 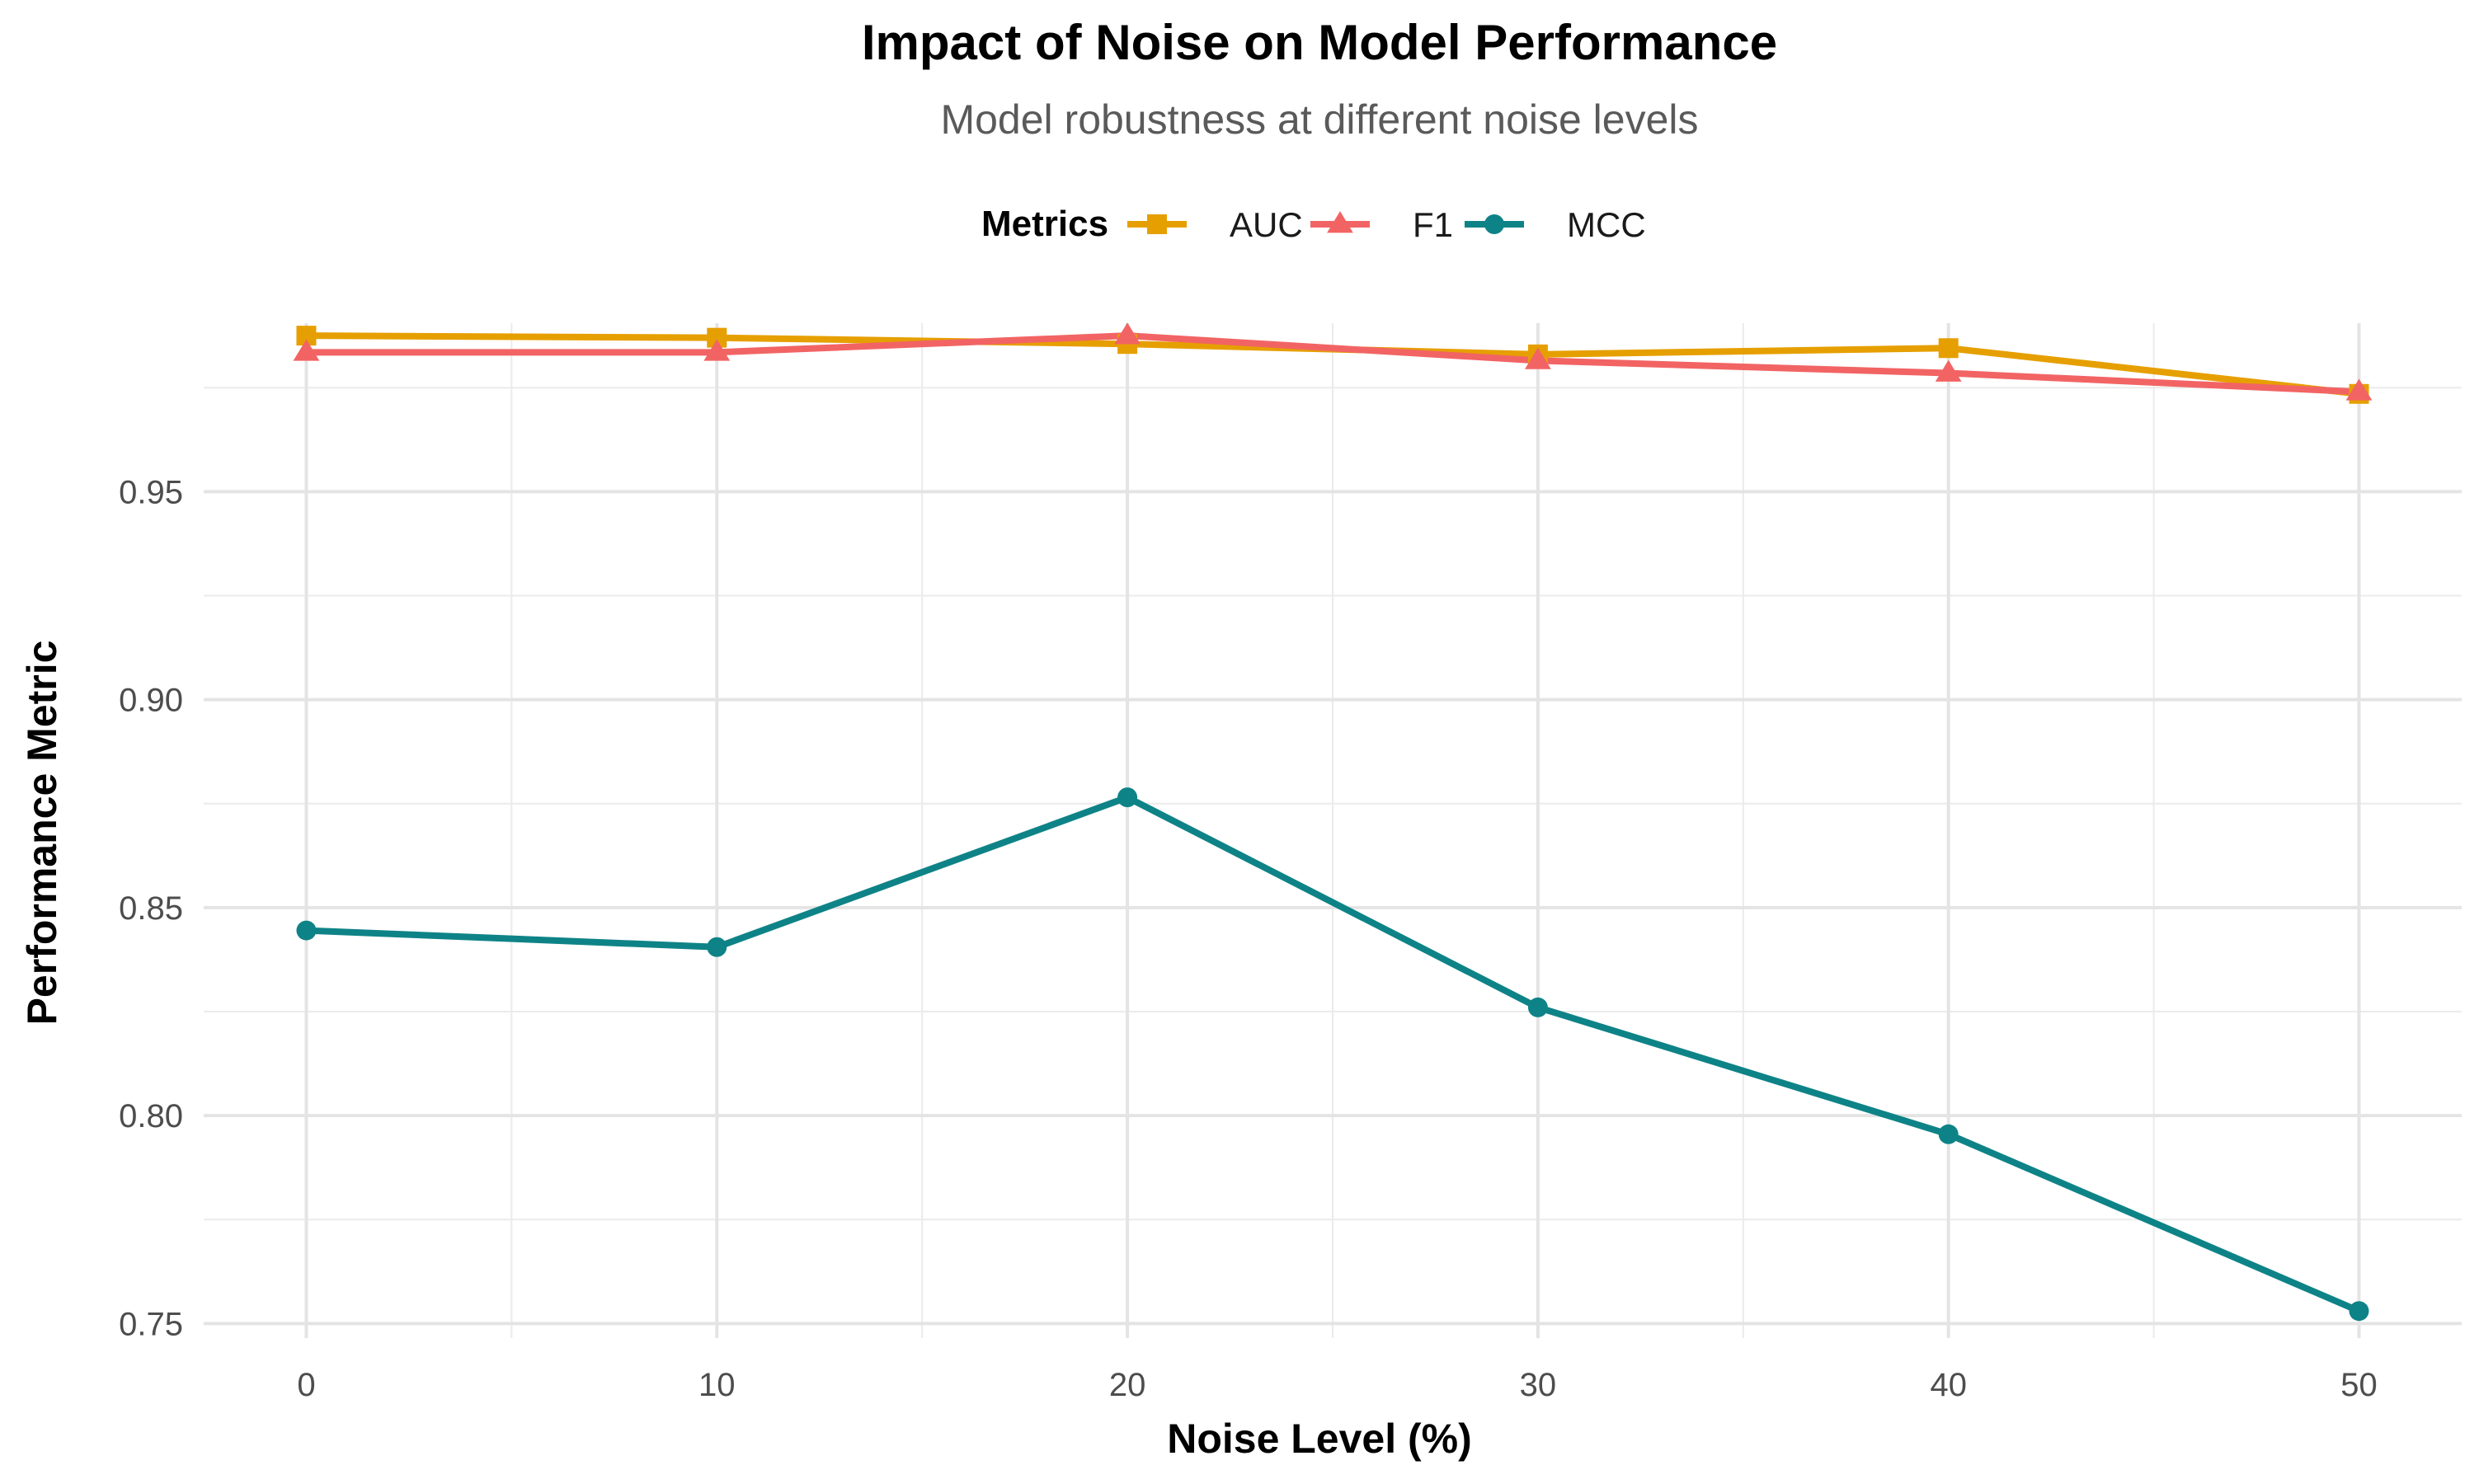 I want to click on y-tick-label: 0.85, so click(x=151, y=909).